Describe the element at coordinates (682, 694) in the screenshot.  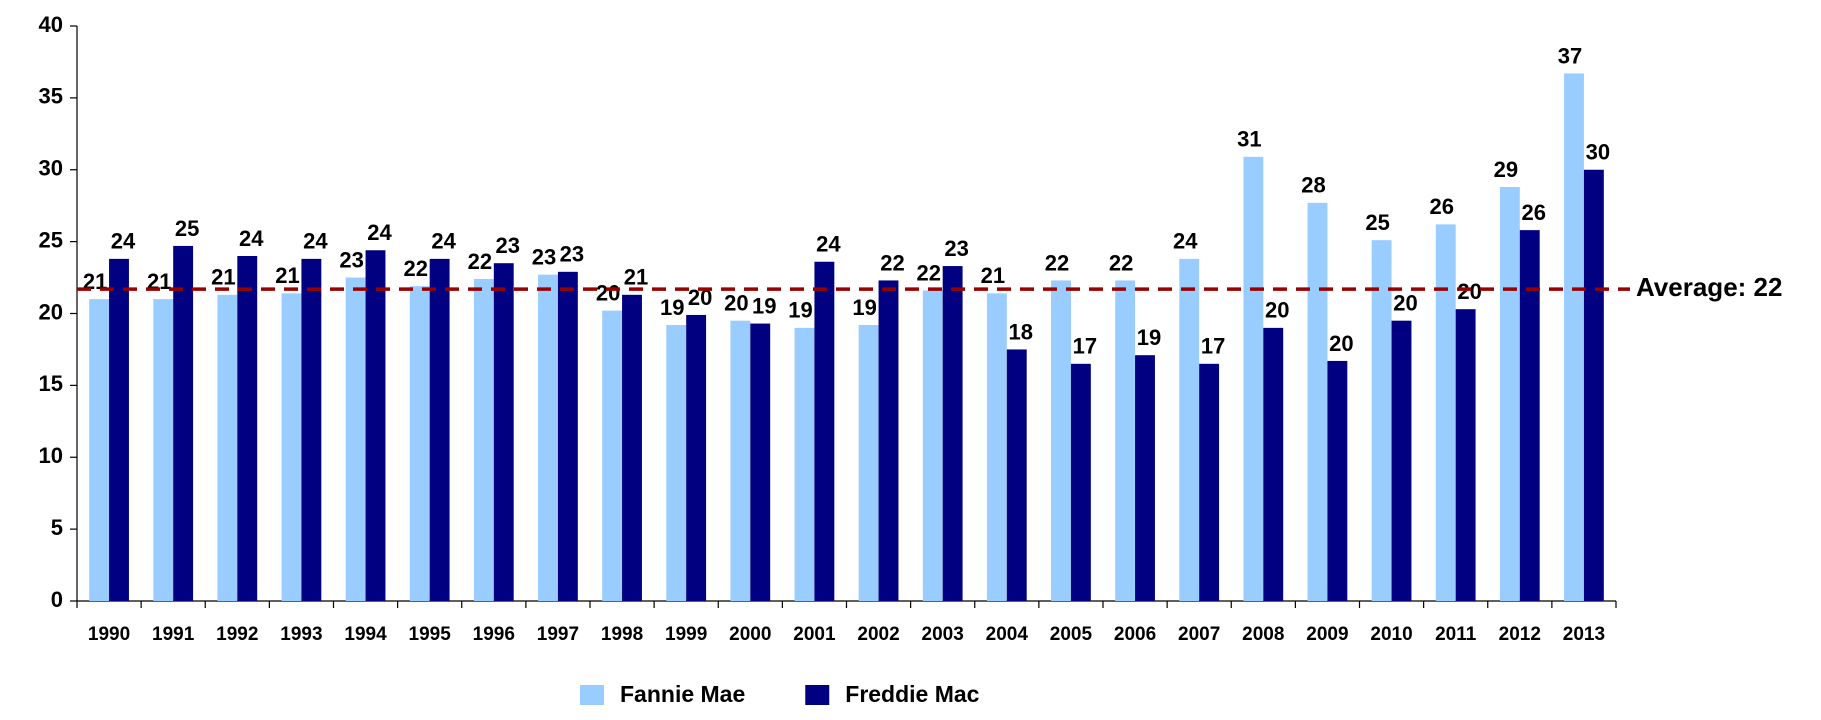
I see `legend-label: Fannie Mae` at that location.